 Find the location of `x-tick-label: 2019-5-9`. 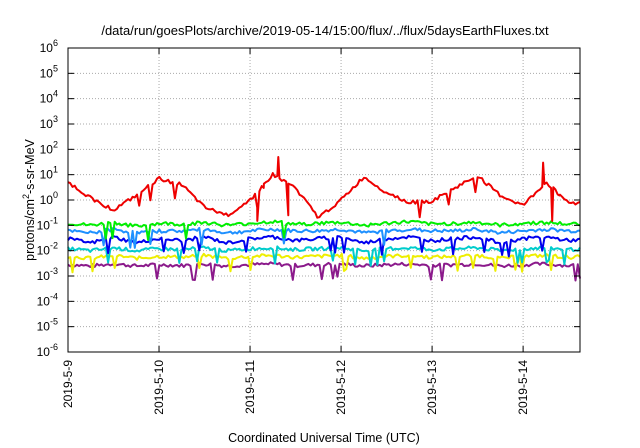

x-tick-label: 2019-5-9 is located at coordinates (68, 384).